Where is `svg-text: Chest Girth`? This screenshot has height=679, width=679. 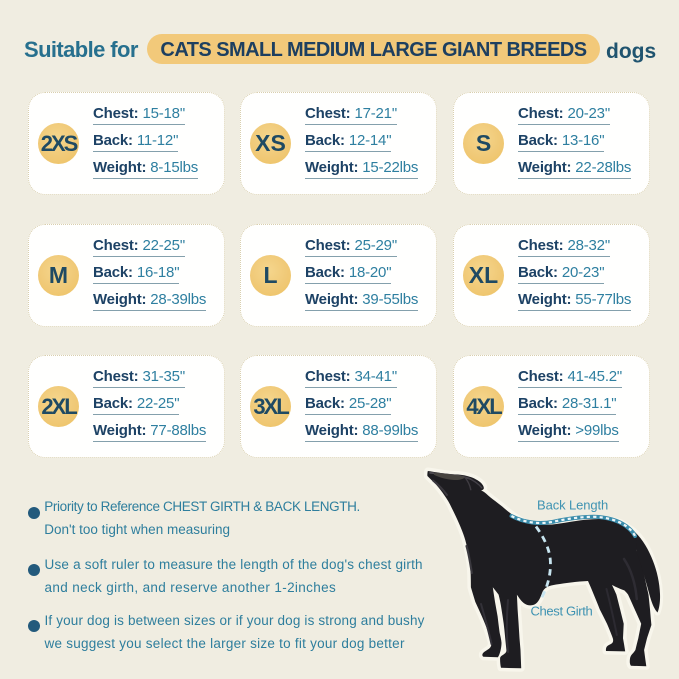
svg-text: Chest Girth is located at coordinates (562, 611).